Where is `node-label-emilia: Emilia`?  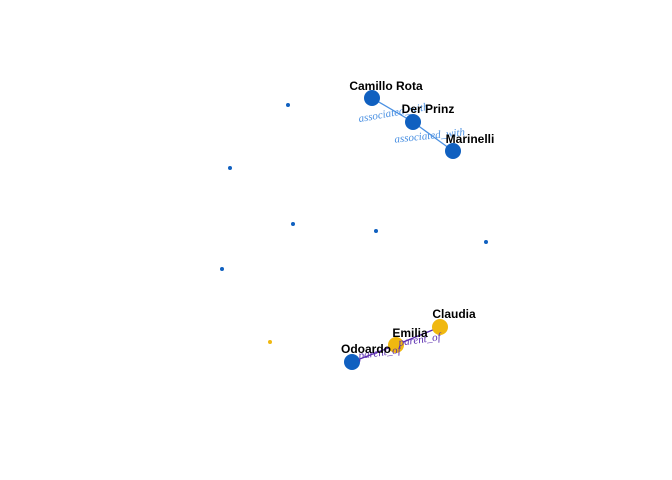 node-label-emilia: Emilia is located at coordinates (410, 333).